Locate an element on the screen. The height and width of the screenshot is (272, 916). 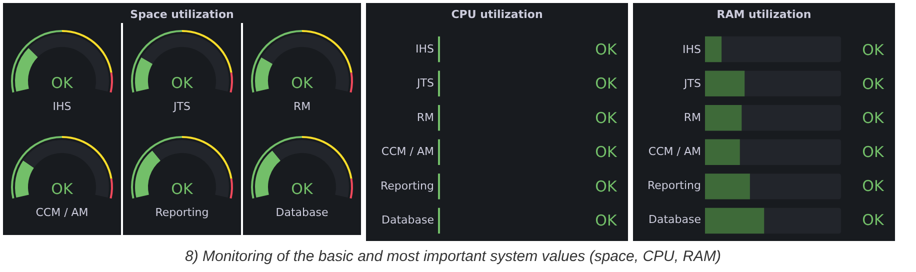
y-tick-label: RM is located at coordinates (692, 117).